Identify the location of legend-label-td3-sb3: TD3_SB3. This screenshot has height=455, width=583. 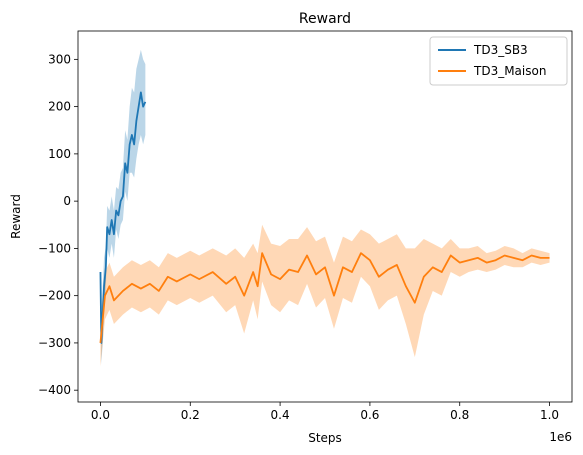
(500, 50).